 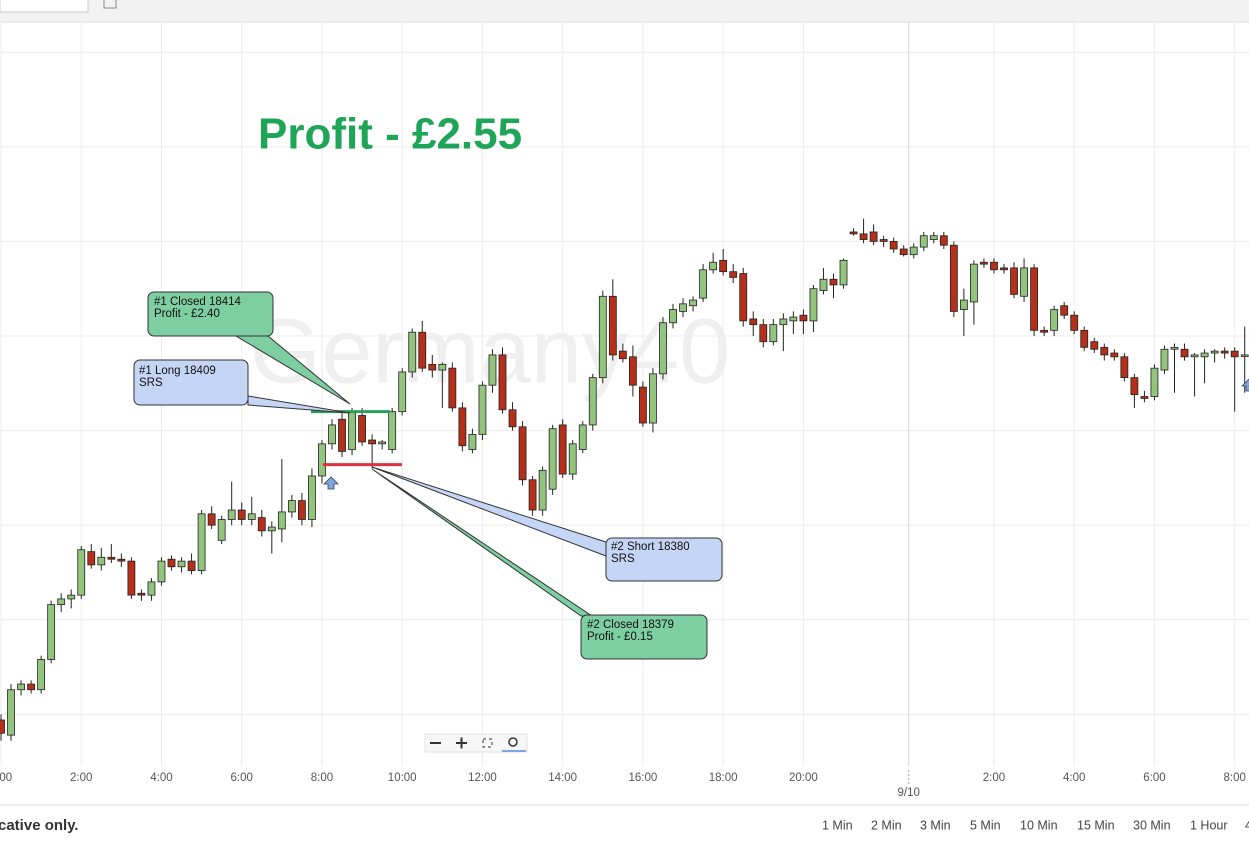 I want to click on timeframe-button: 3 Min, so click(x=935, y=825).